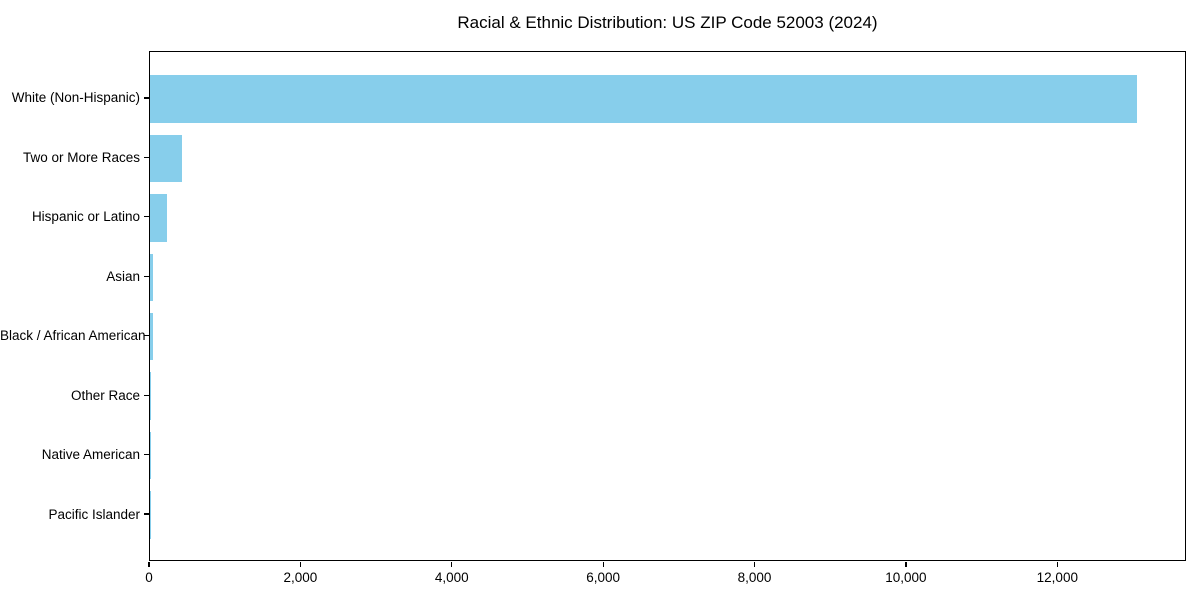  Describe the element at coordinates (94, 514) in the screenshot. I see `y-axis-label-pacific-islander: Pacific Islander` at that location.